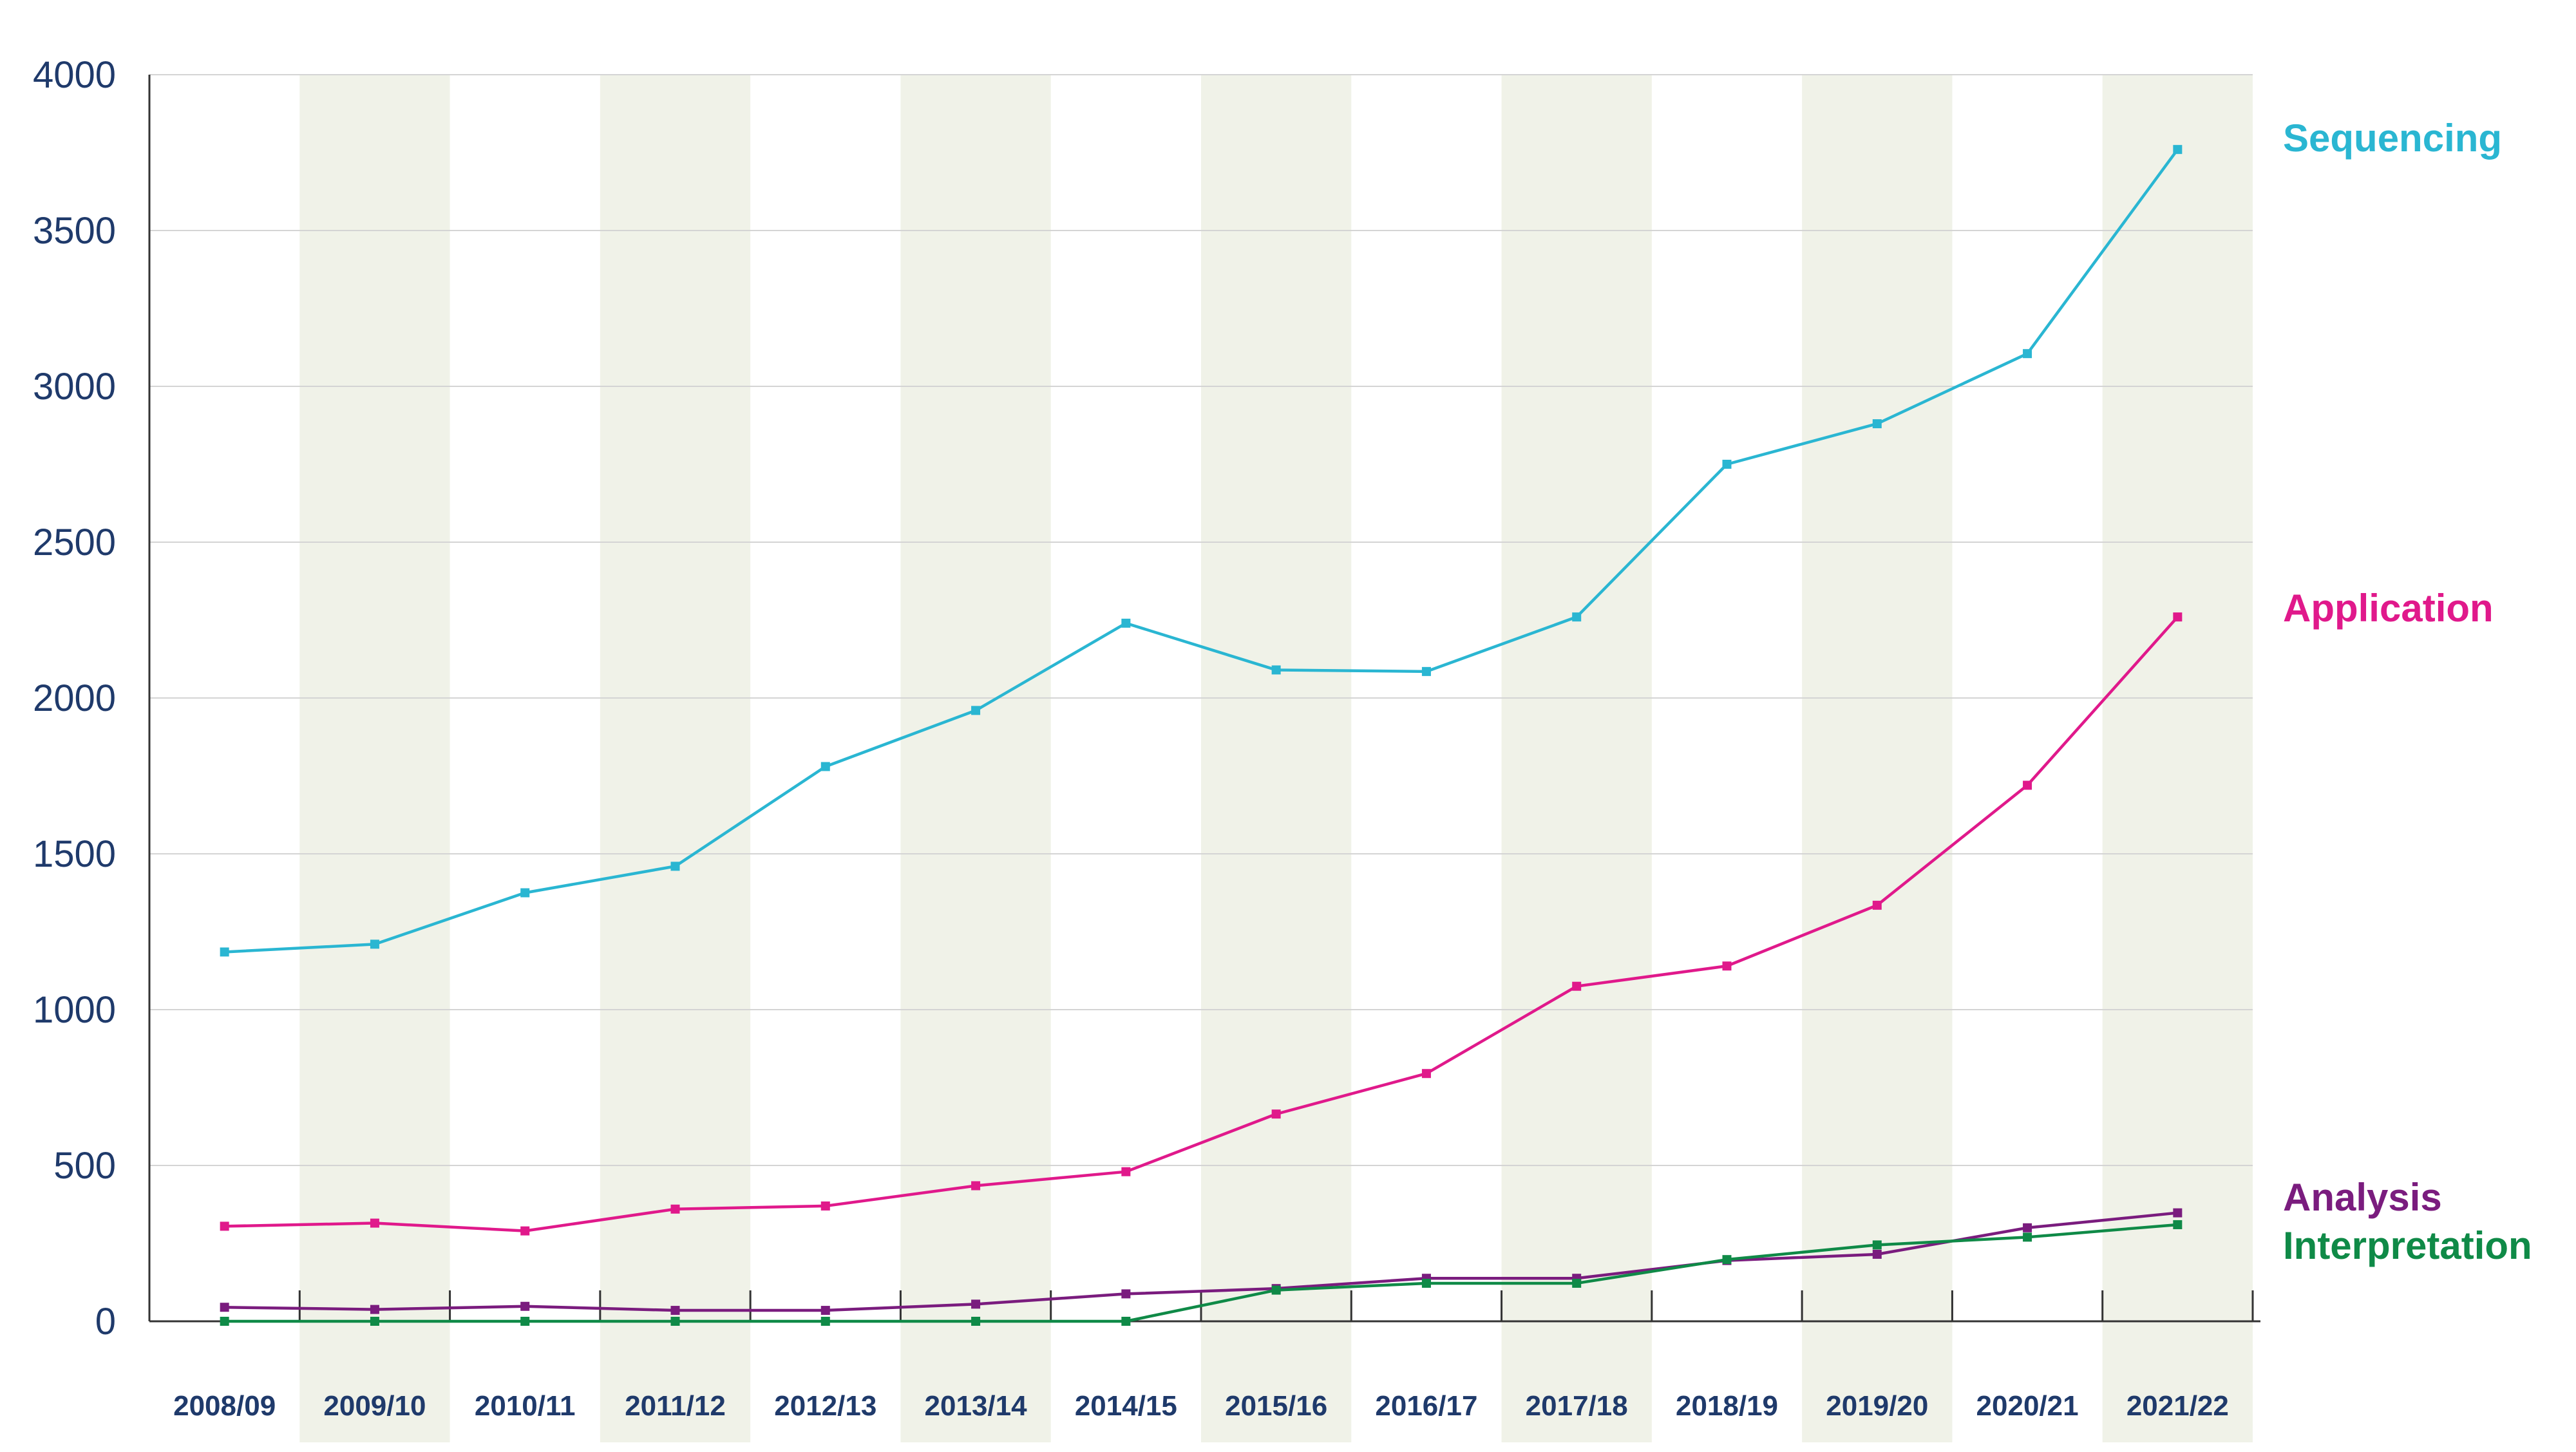 This screenshot has height=1452, width=2576. What do you see at coordinates (1877, 1406) in the screenshot?
I see `x-tick-label: 2019/20` at bounding box center [1877, 1406].